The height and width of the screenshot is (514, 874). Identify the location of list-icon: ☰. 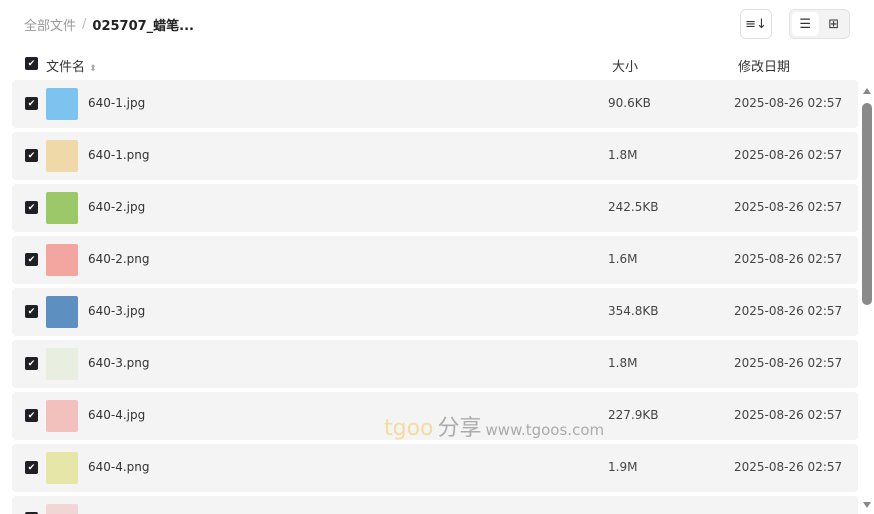
(805, 24).